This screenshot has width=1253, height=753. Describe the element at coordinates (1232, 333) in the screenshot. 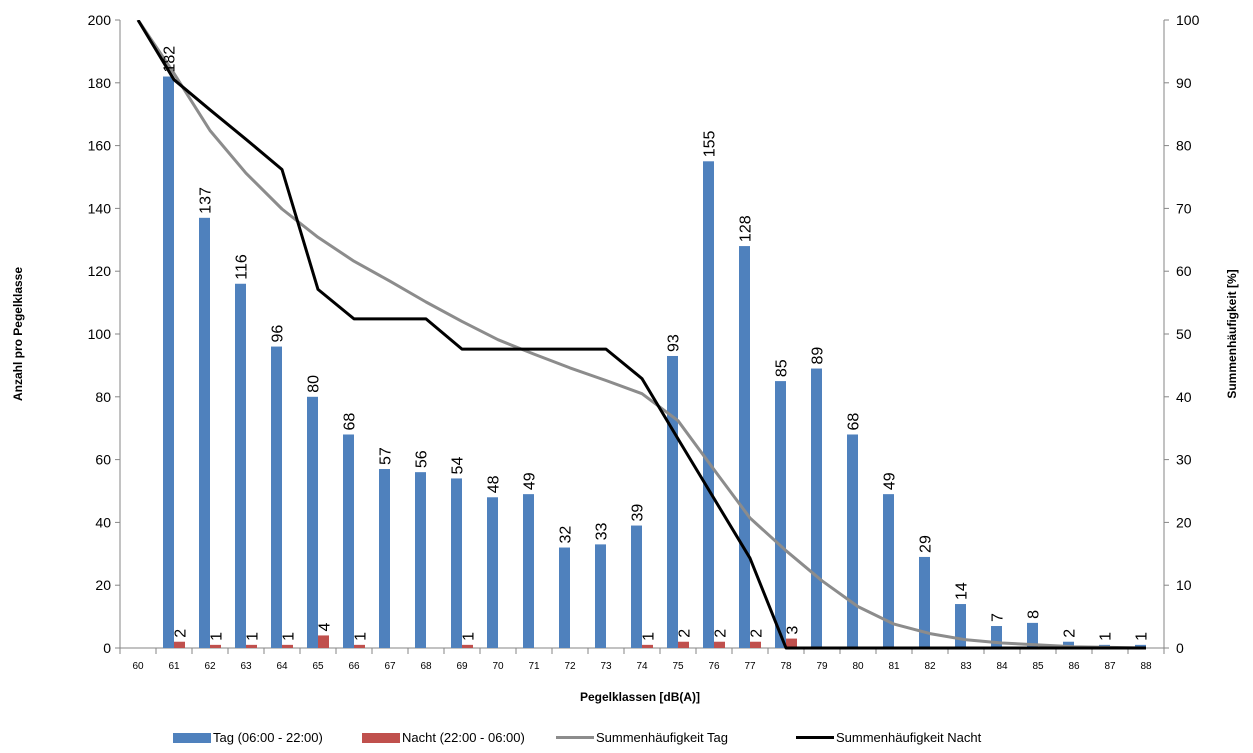

I see `y2-axis-title: Summenhäufigkeit [%]` at that location.